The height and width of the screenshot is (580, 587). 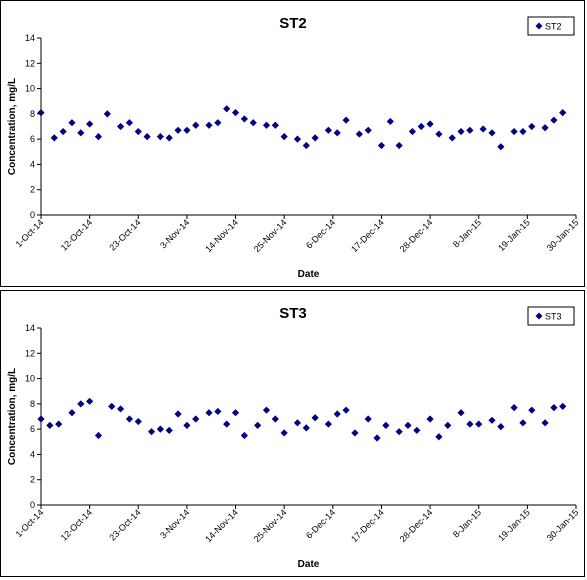 I want to click on legend-box, so click(x=551, y=316).